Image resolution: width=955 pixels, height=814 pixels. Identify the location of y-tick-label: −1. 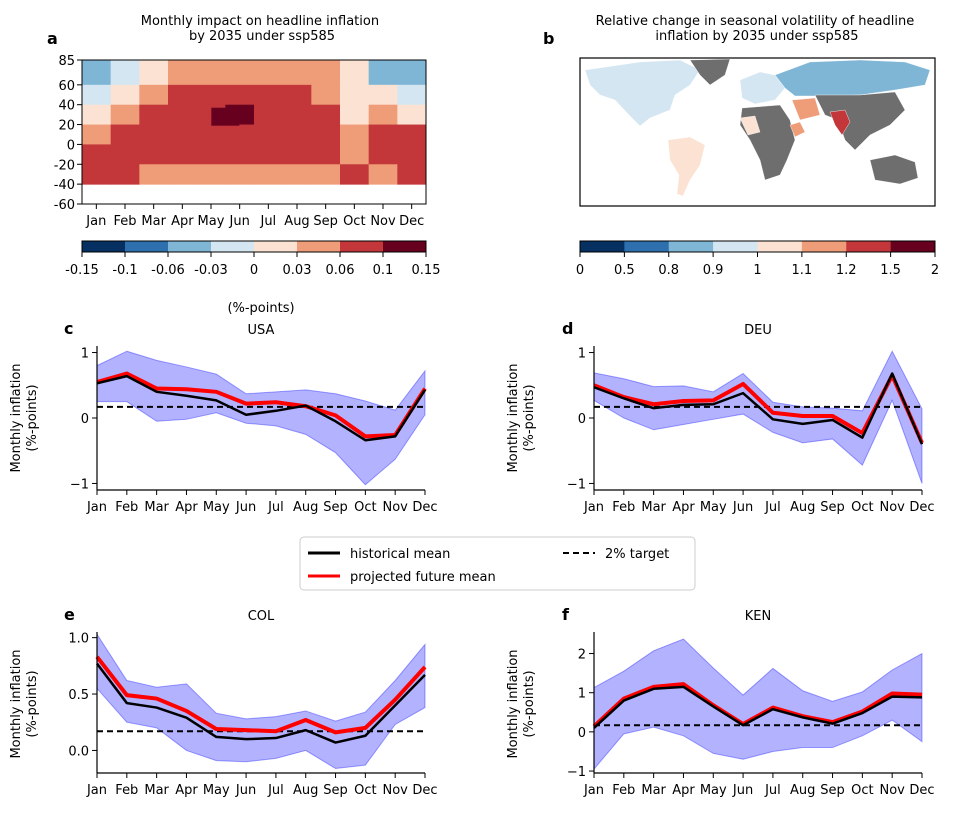
(576, 484).